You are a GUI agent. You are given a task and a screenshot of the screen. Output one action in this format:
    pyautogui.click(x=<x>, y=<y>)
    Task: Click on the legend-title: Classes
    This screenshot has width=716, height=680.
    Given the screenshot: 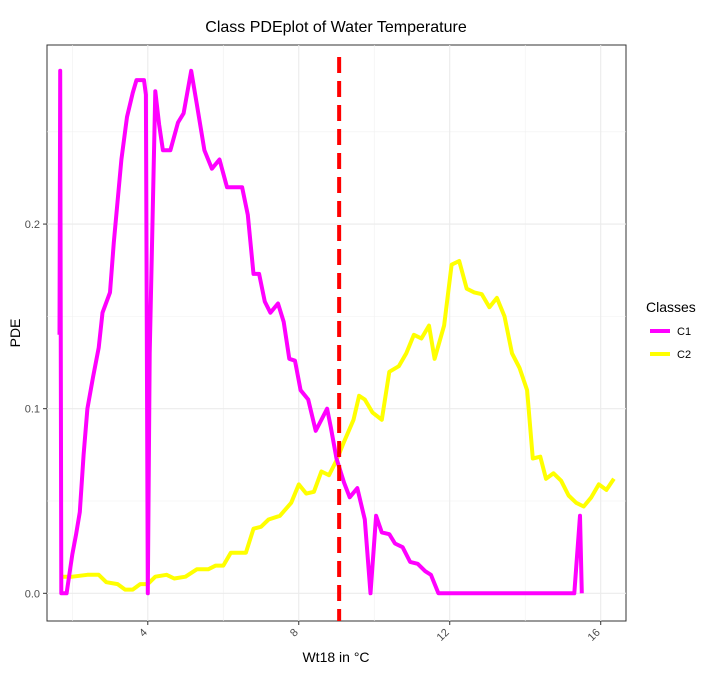 What is the action you would take?
    pyautogui.click(x=671, y=307)
    